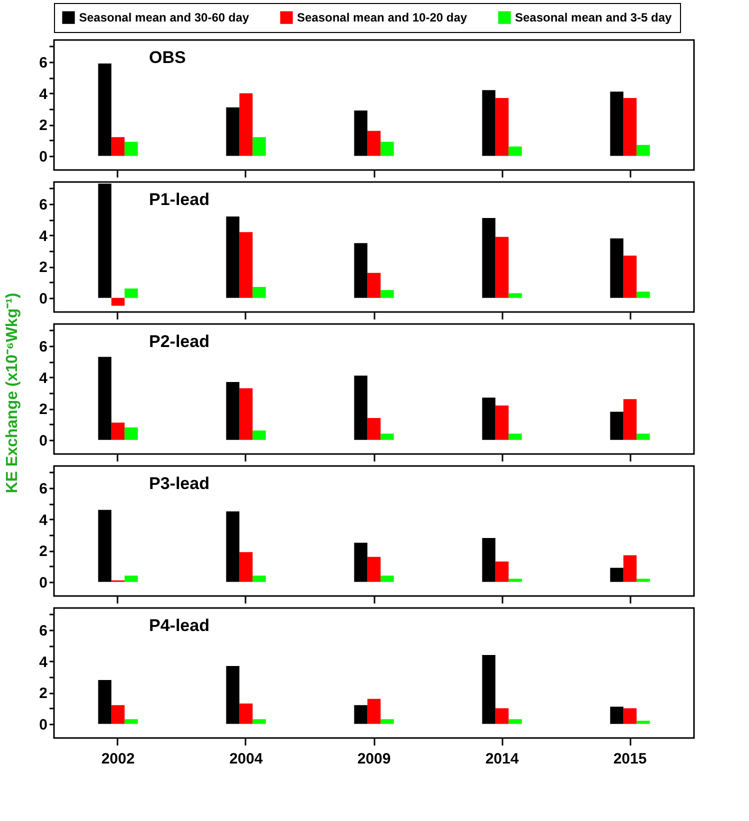 The image size is (749, 821). Describe the element at coordinates (179, 341) in the screenshot. I see `text: P2-lead` at that location.